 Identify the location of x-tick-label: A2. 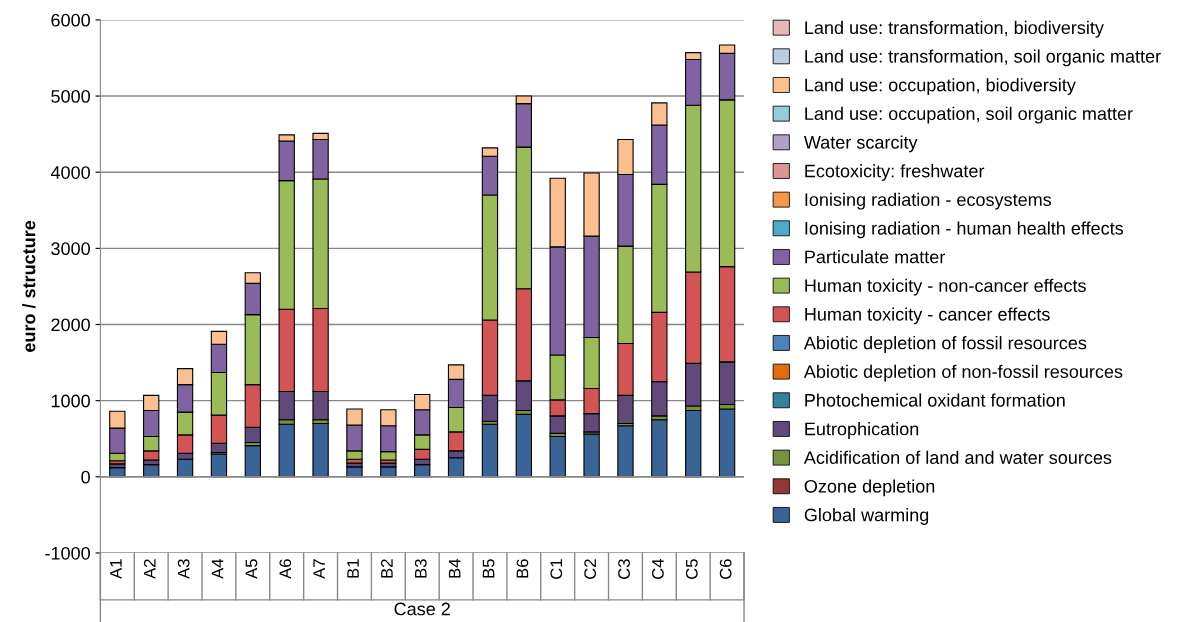
(149, 569).